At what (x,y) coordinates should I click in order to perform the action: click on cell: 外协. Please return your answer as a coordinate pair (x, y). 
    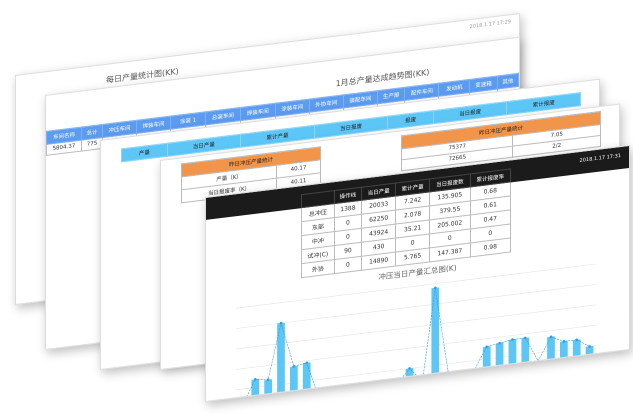
    Looking at the image, I should click on (318, 268).